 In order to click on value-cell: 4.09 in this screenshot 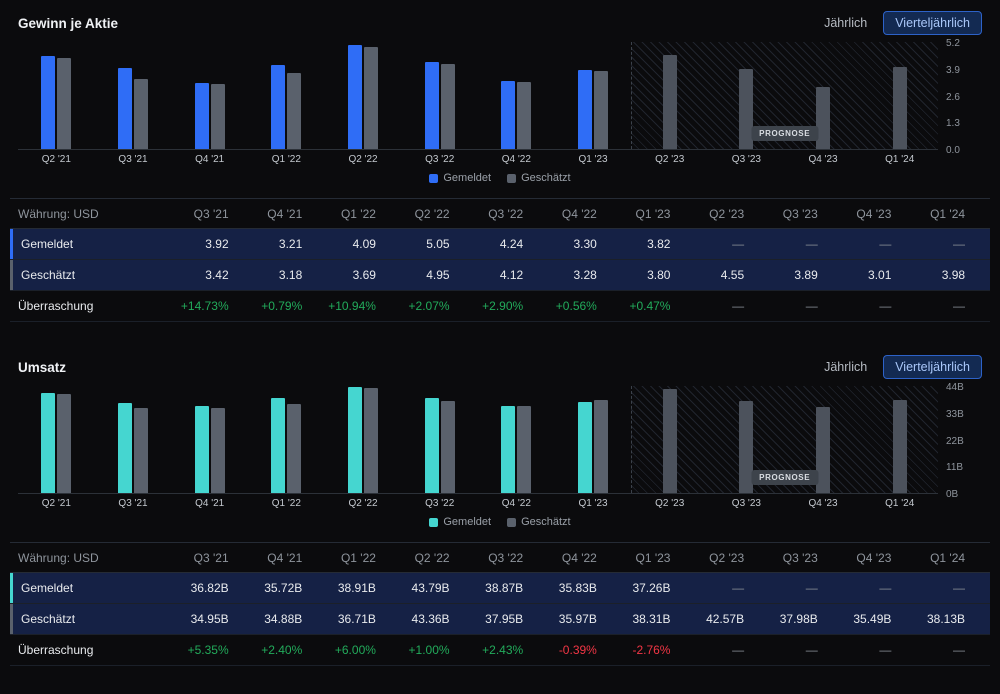, I will do `click(364, 244)`.